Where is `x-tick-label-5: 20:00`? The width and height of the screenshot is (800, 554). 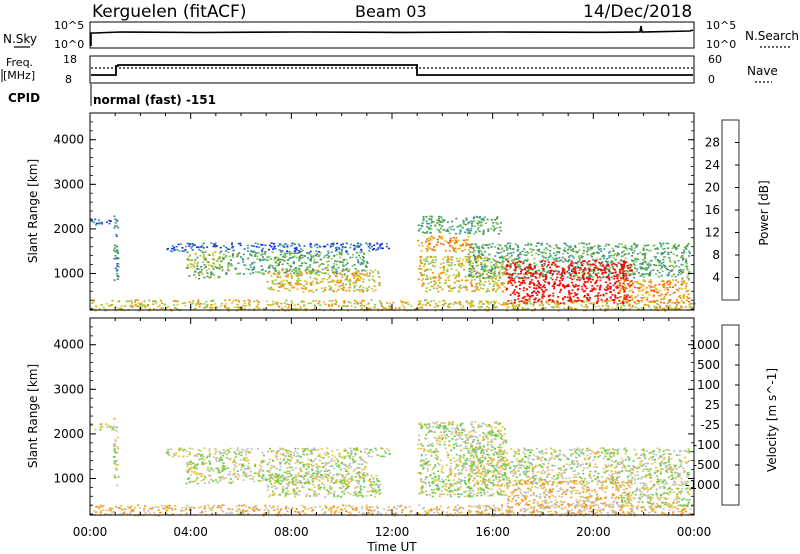 x-tick-label-5: 20:00 is located at coordinates (593, 532).